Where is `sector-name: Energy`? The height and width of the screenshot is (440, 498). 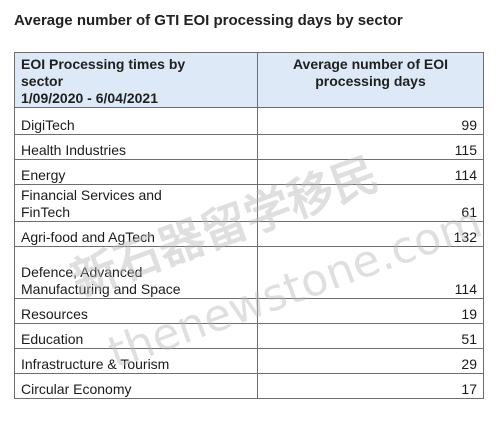 sector-name: Energy is located at coordinates (43, 175).